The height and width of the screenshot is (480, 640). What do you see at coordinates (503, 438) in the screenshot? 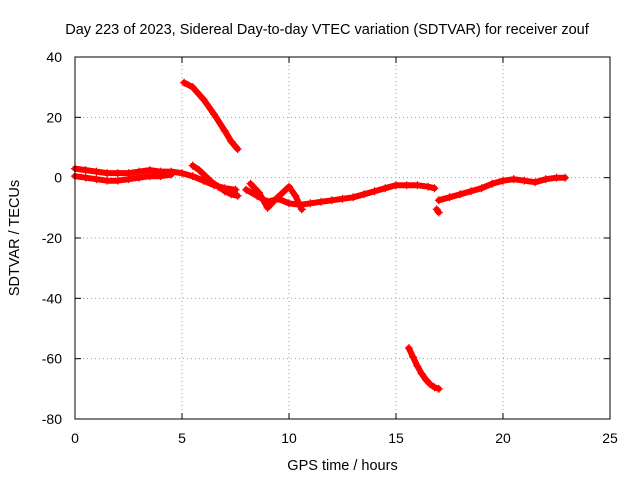
I see `x-tick-label: 20` at bounding box center [503, 438].